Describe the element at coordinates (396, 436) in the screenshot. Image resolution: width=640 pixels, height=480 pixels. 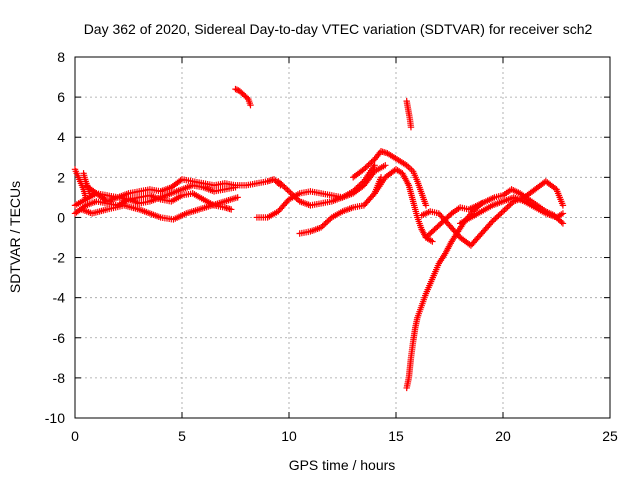
I see `x-tick-label: 15` at that location.